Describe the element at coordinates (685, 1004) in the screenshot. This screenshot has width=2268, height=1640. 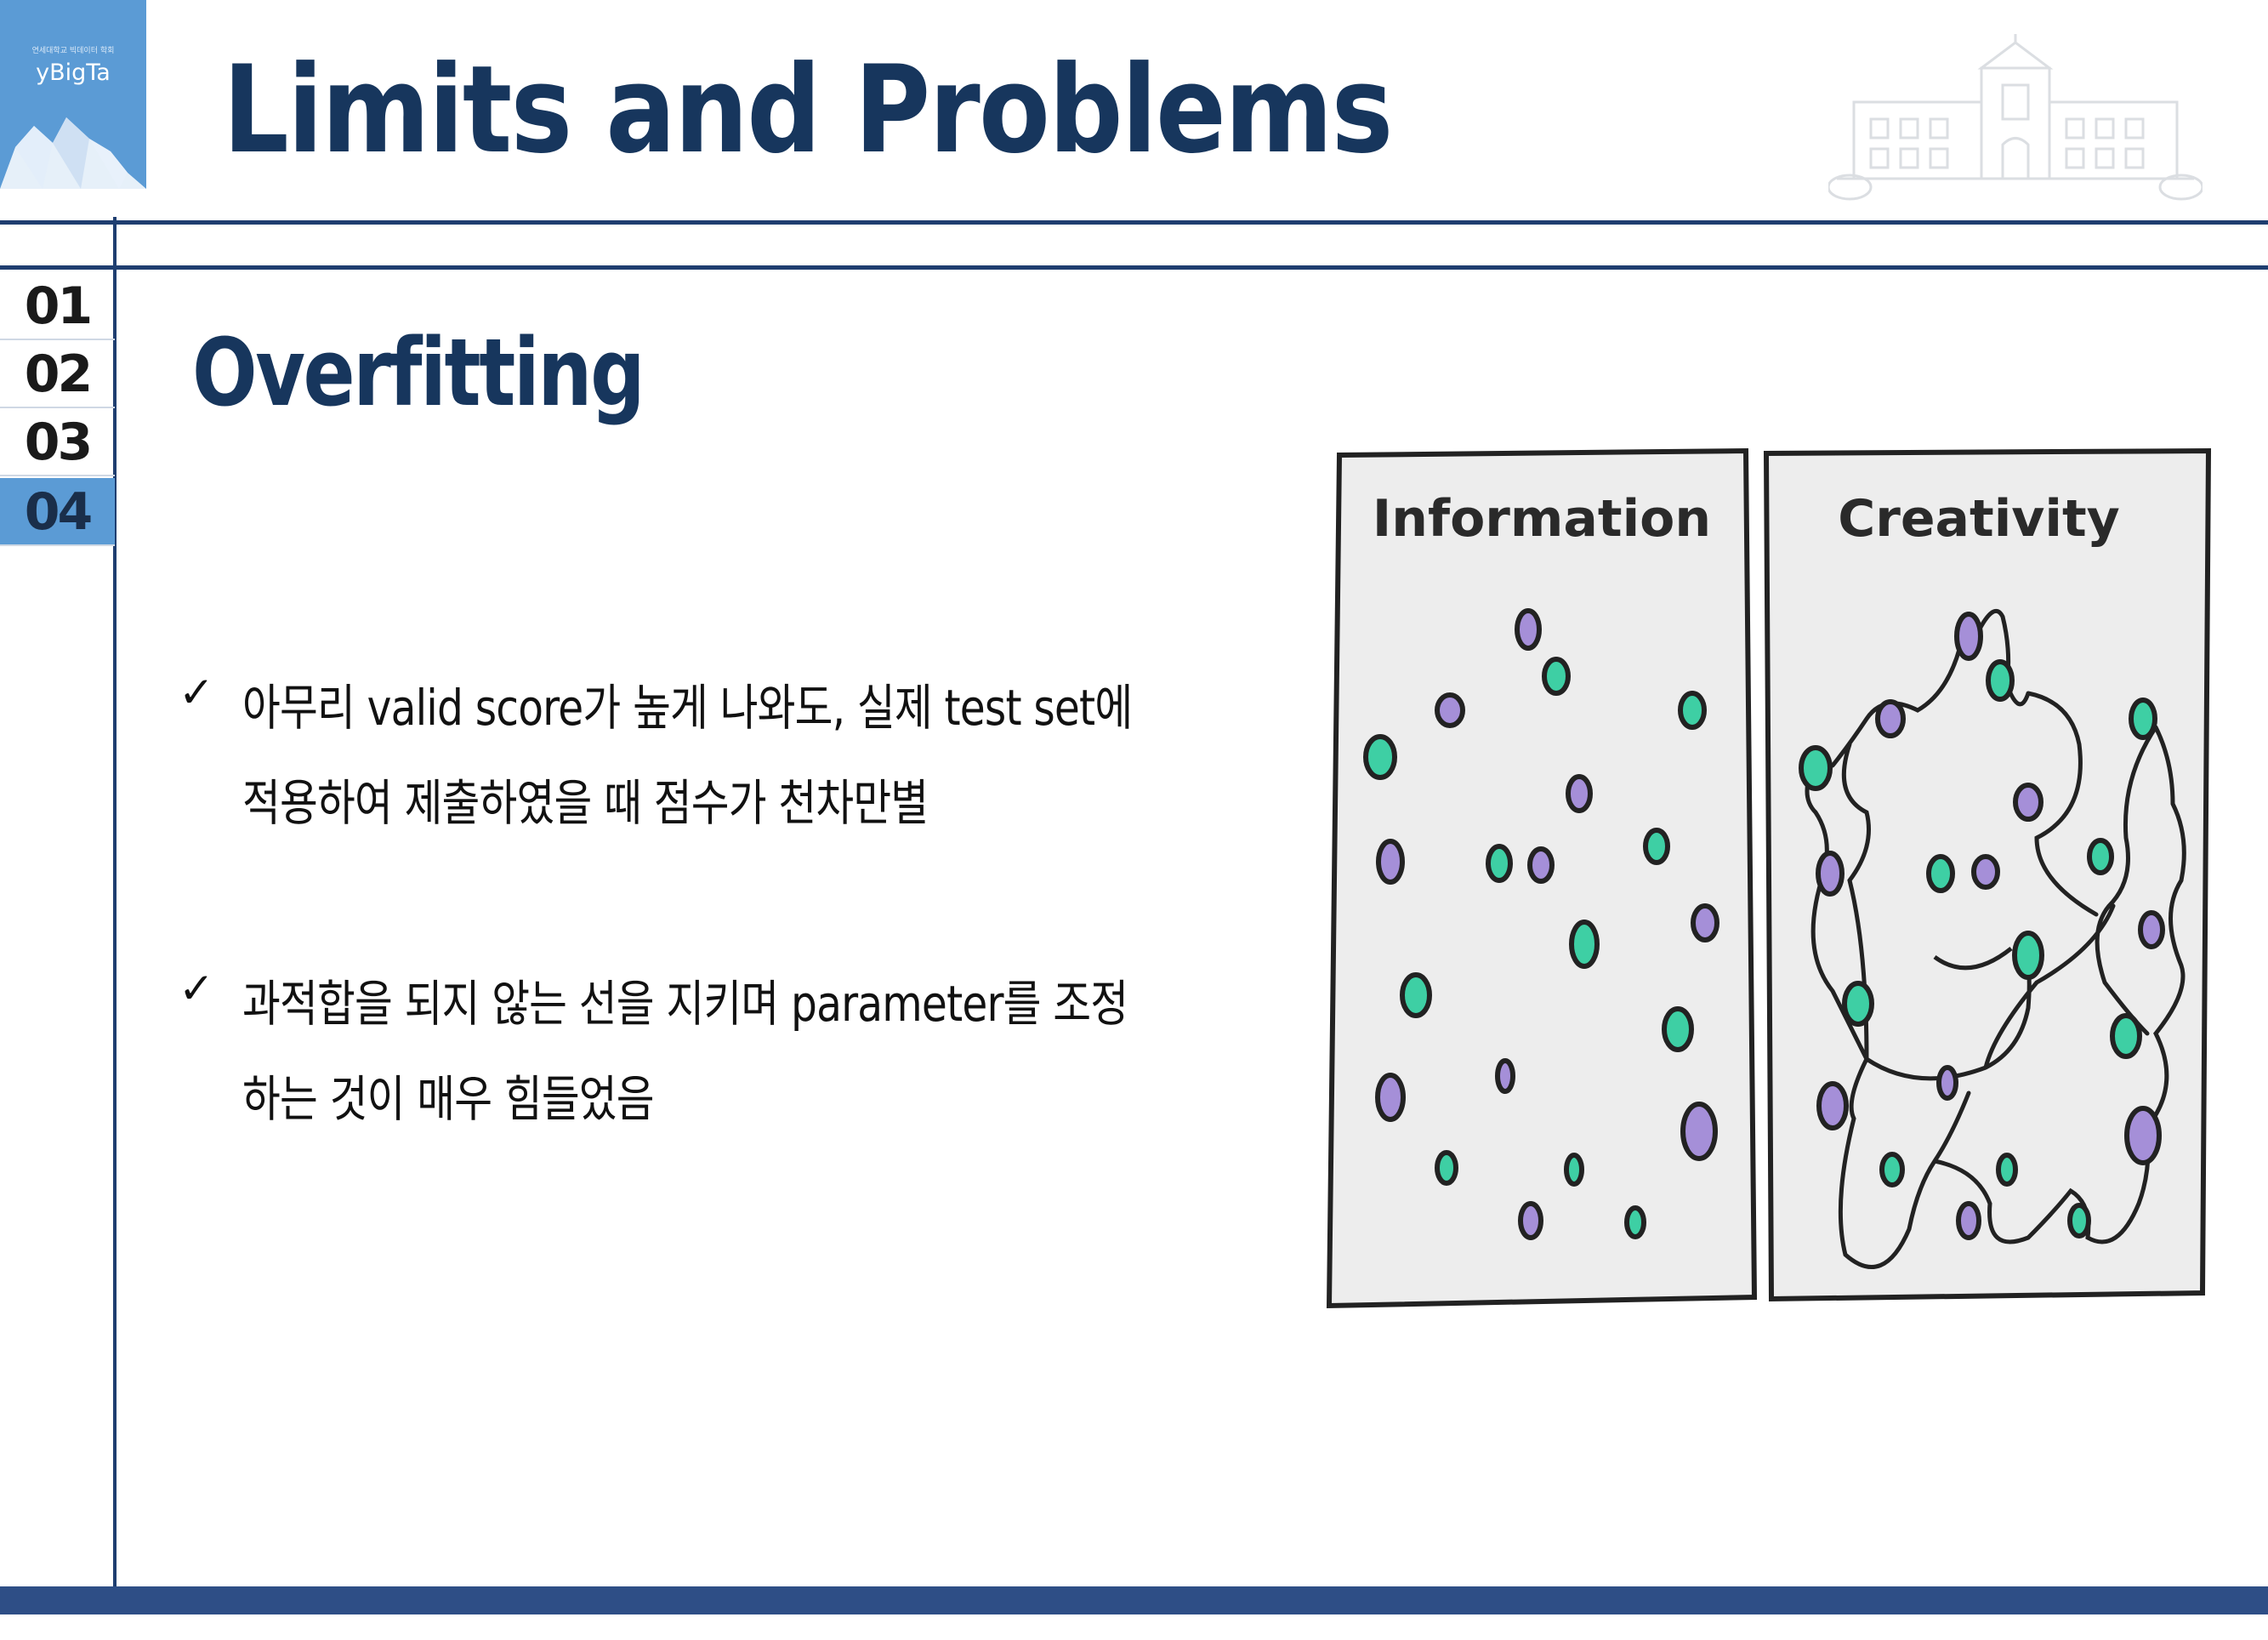
I see `bullet-line: 과적합을 되지 않는 선을 지키며 parameter를 조정` at that location.